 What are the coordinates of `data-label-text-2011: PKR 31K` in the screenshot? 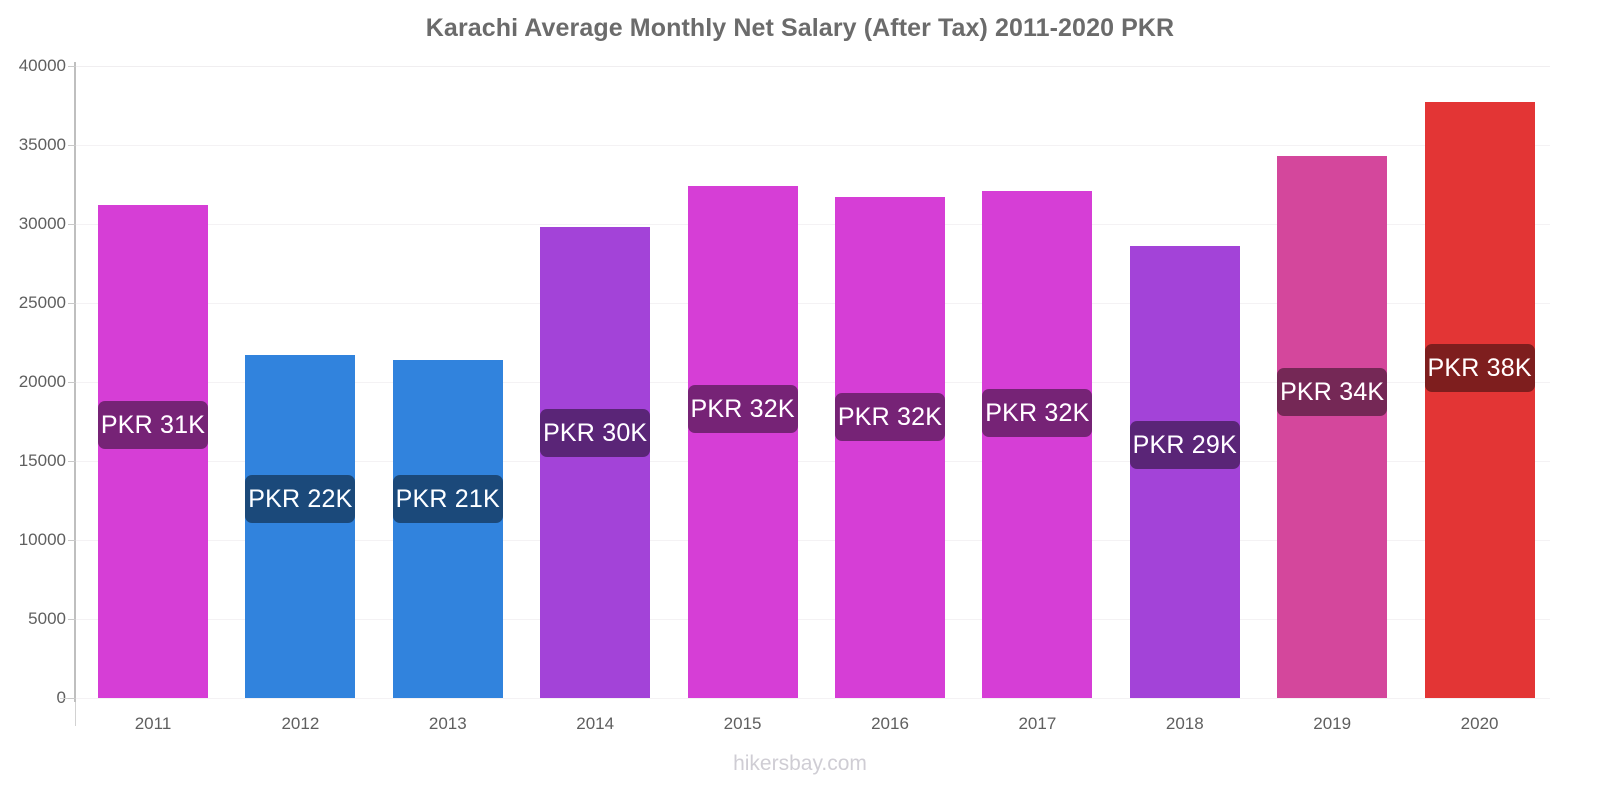 It's located at (153, 424).